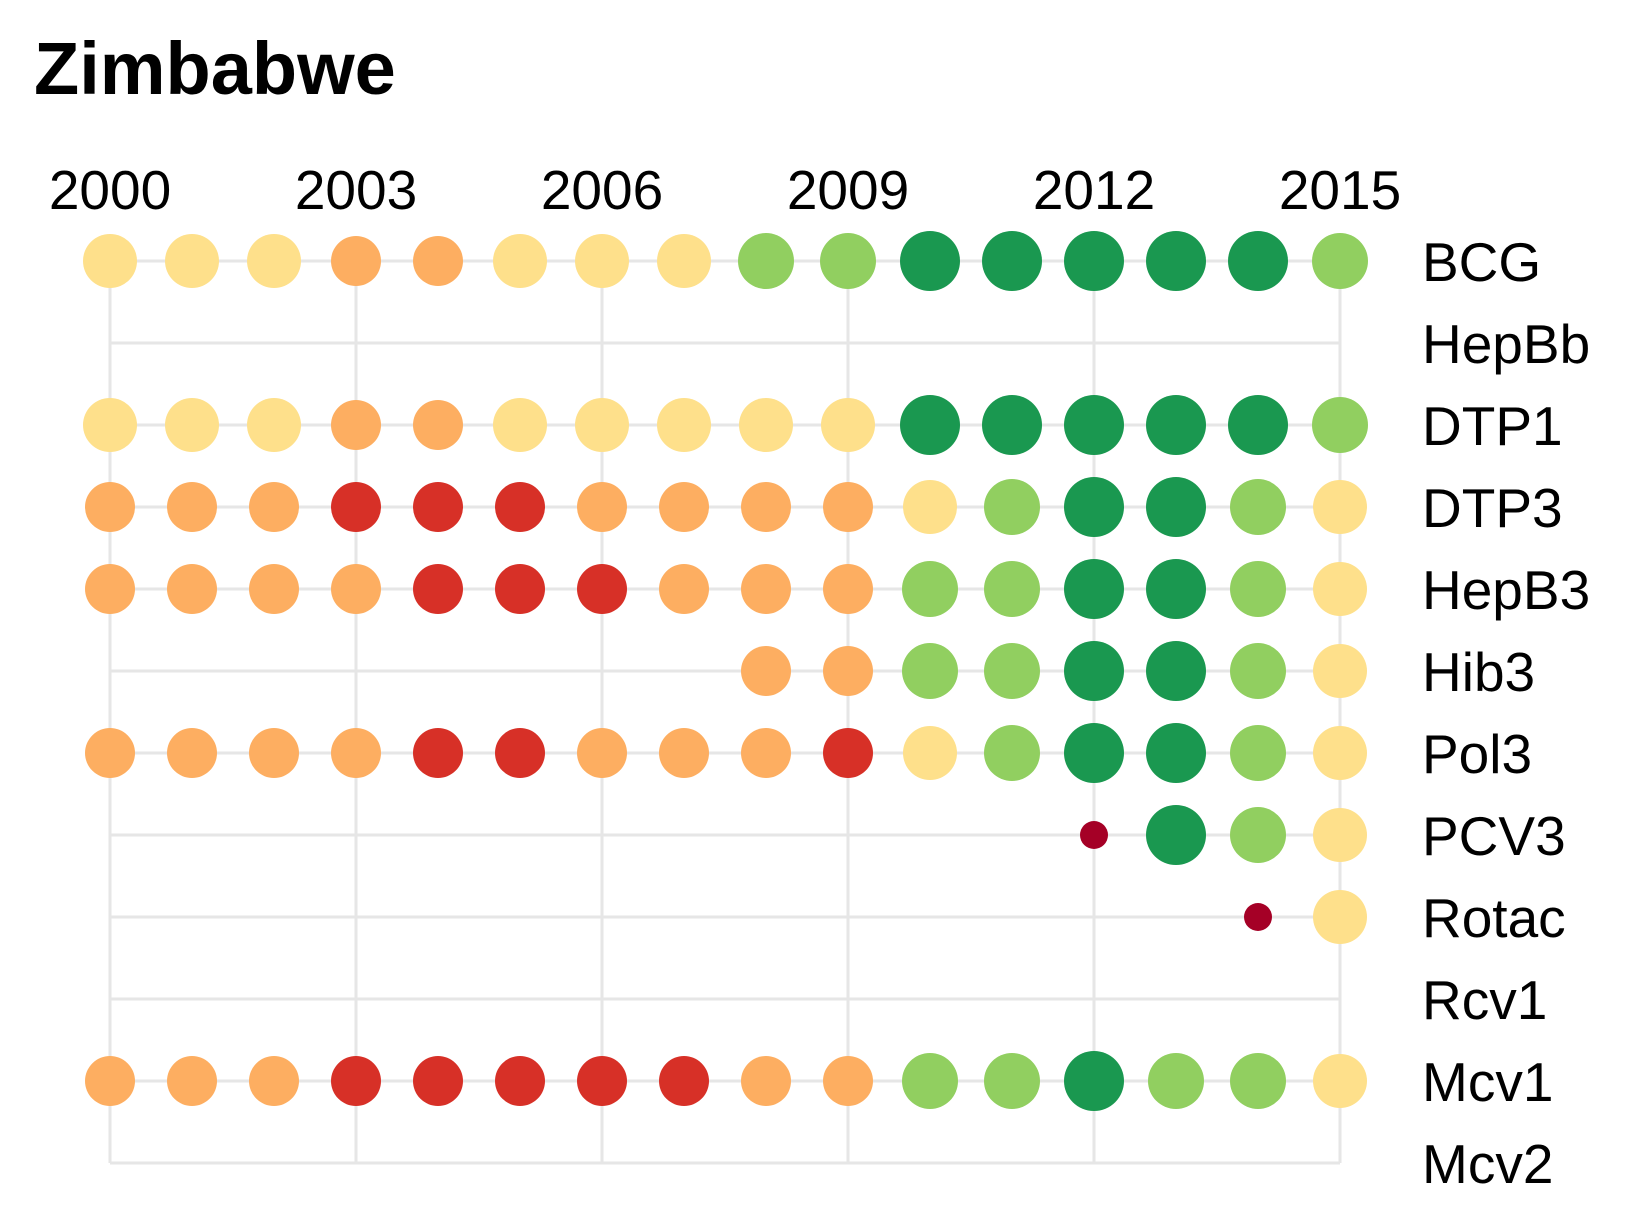  What do you see at coordinates (110, 753) in the screenshot?
I see `dot-pol3-2000` at bounding box center [110, 753].